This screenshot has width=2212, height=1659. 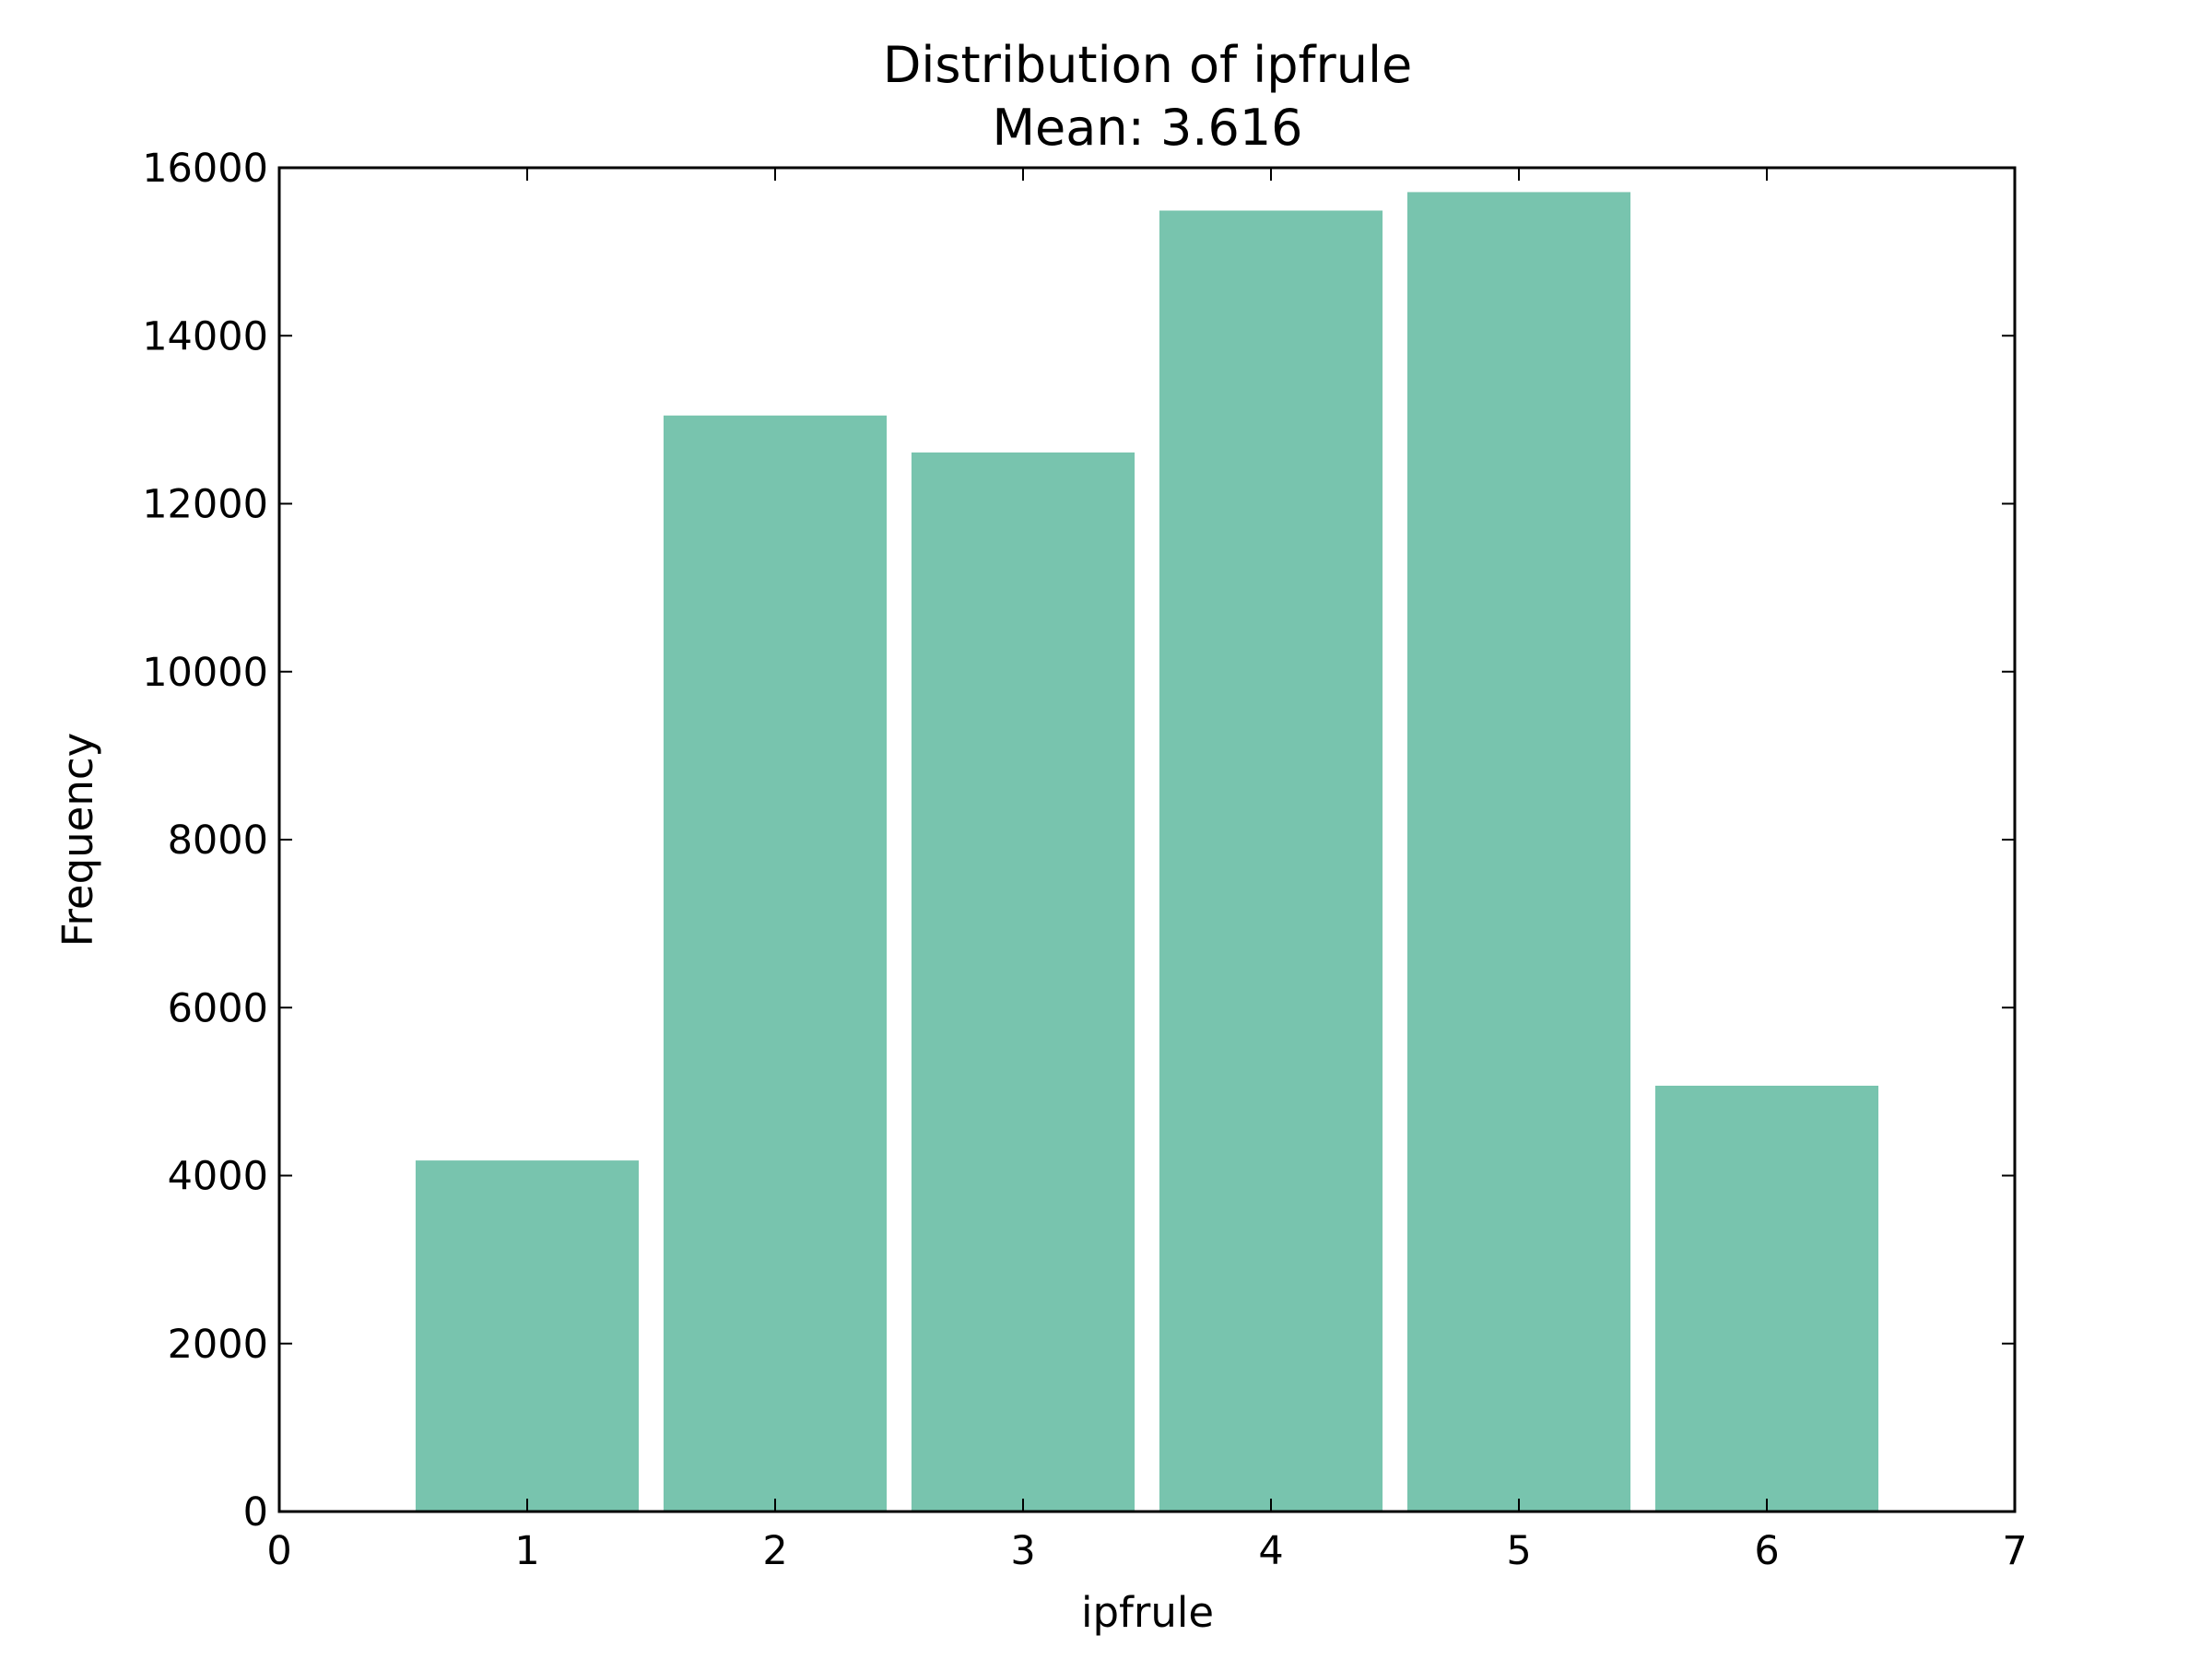 I want to click on y-axis-label: Frequency, so click(x=77, y=840).